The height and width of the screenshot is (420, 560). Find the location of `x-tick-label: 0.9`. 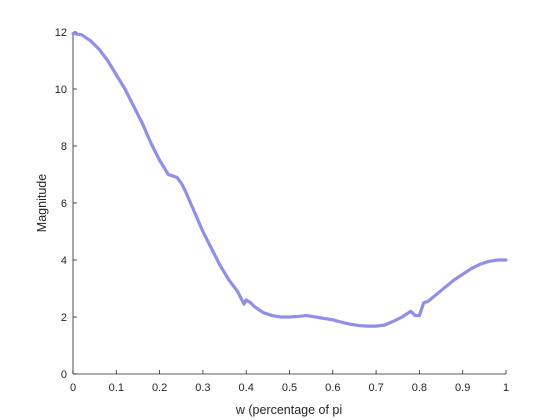

x-tick-label: 0.9 is located at coordinates (462, 388).